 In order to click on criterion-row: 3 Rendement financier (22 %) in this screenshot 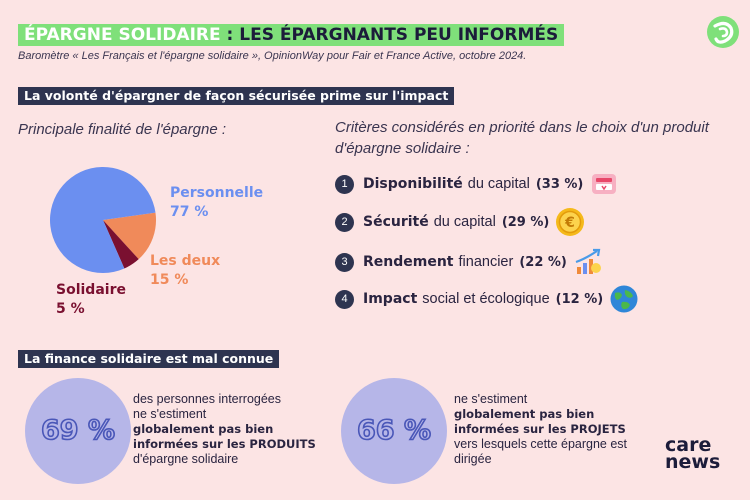, I will do `click(469, 261)`.